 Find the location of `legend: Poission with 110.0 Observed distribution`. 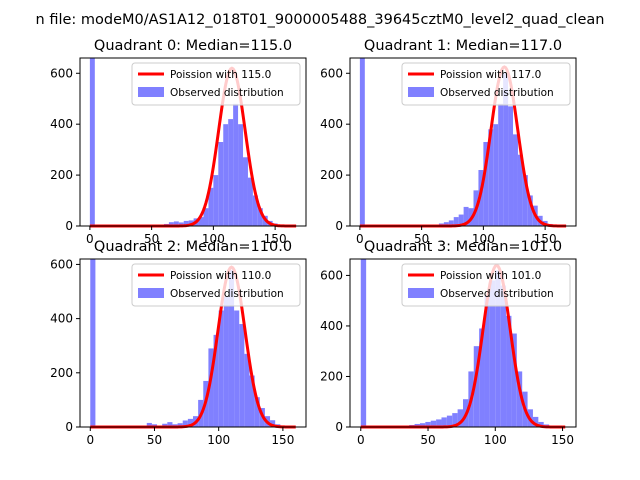

legend: Poission with 110.0 Observed distribution is located at coordinates (216, 285).